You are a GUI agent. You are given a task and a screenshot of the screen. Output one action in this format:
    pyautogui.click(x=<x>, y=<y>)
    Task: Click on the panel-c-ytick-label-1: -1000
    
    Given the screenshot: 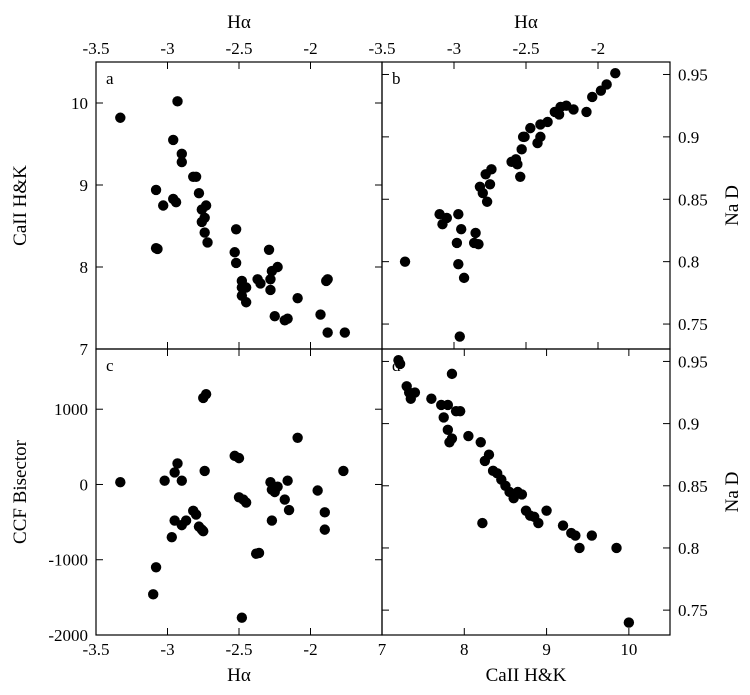 What is the action you would take?
    pyautogui.click(x=68, y=560)
    